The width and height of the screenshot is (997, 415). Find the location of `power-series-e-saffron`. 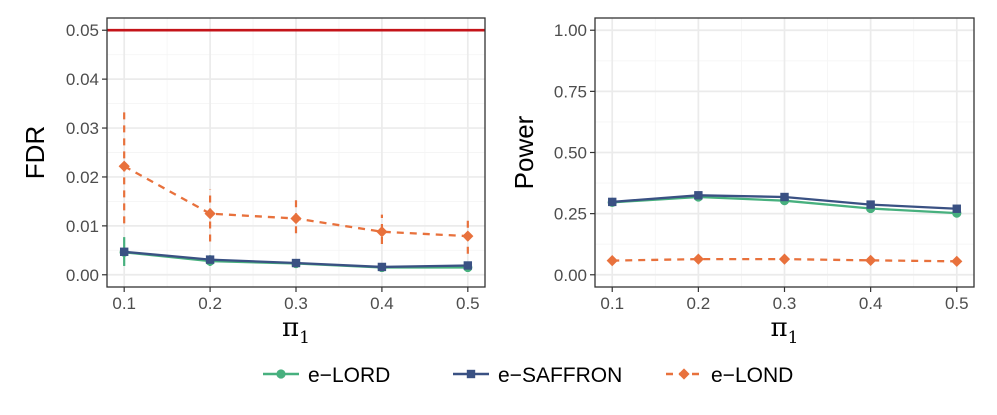

power-series-e-saffron is located at coordinates (784, 202).